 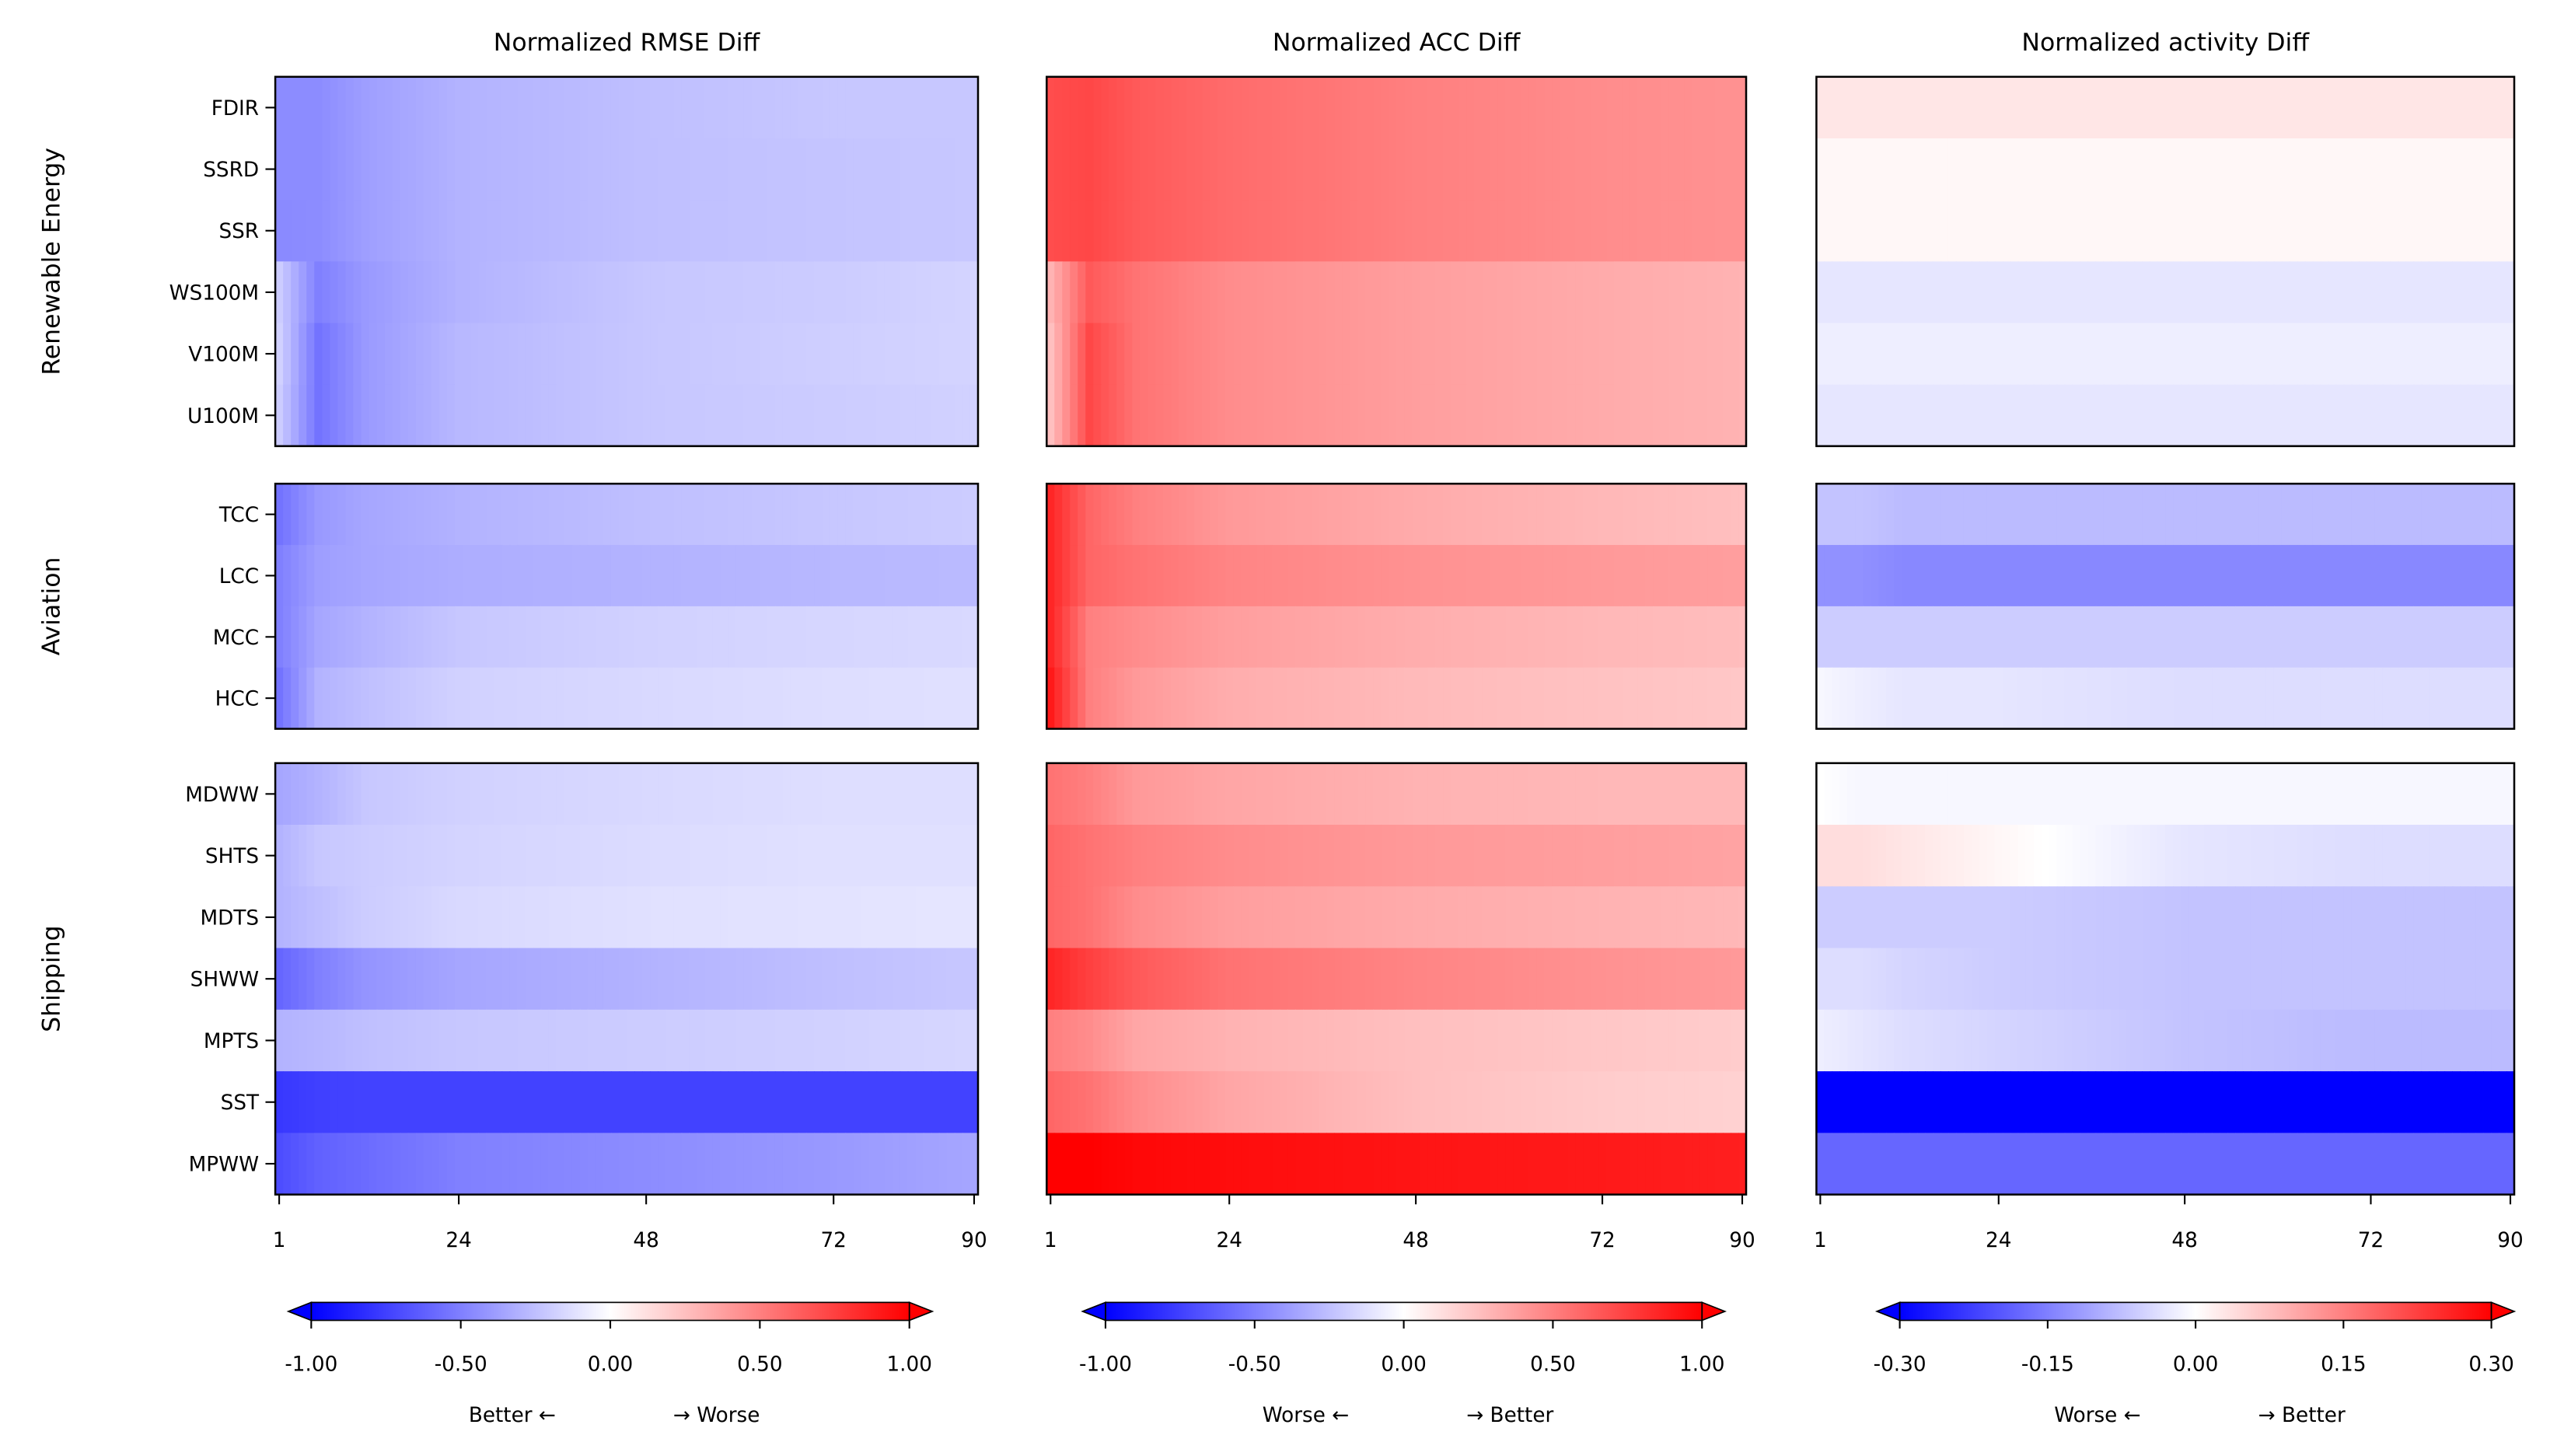 I want to click on colorbar-tick-label: 0.00, so click(x=1404, y=1365).